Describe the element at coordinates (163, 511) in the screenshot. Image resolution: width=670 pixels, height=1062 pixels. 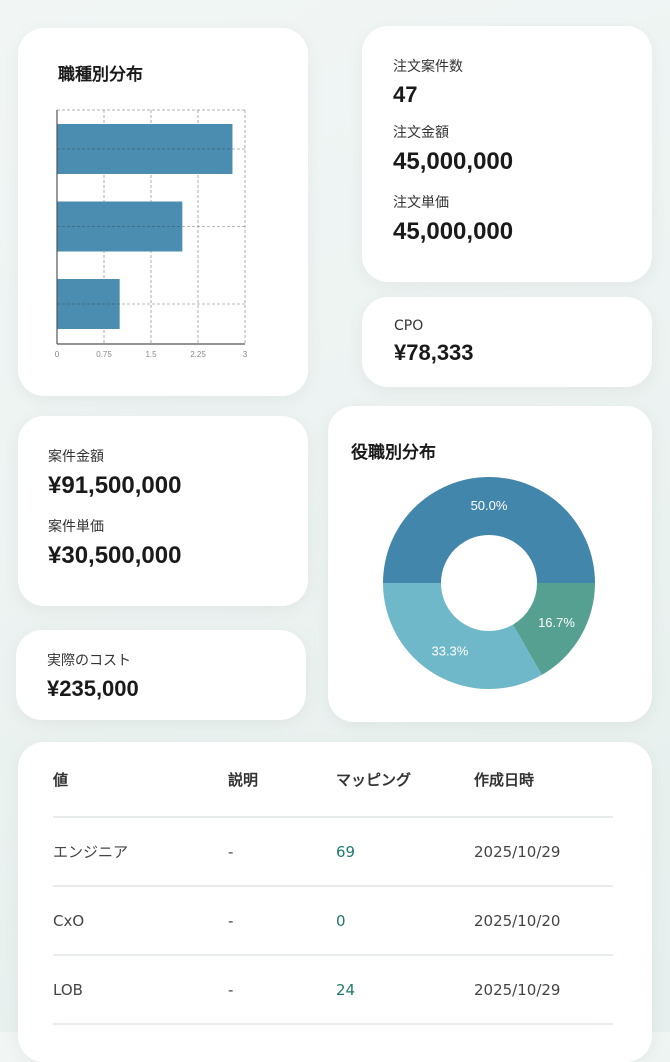
I see `deals-card: 案件金額 ¥91,500,000 案件単価 ¥30,500,000` at that location.